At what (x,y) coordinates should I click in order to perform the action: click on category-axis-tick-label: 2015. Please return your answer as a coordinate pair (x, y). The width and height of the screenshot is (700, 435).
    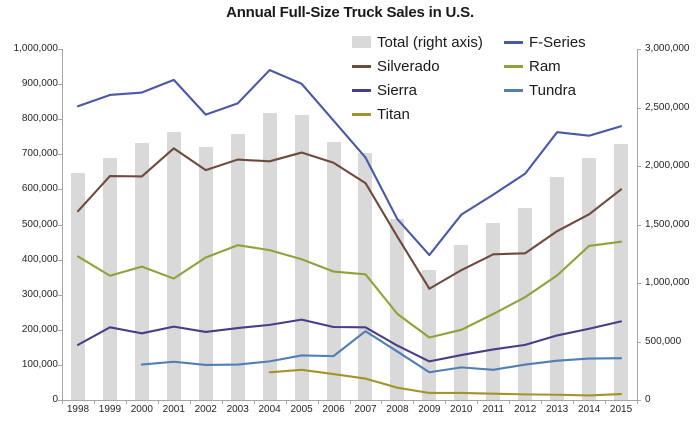
    Looking at the image, I should click on (621, 409).